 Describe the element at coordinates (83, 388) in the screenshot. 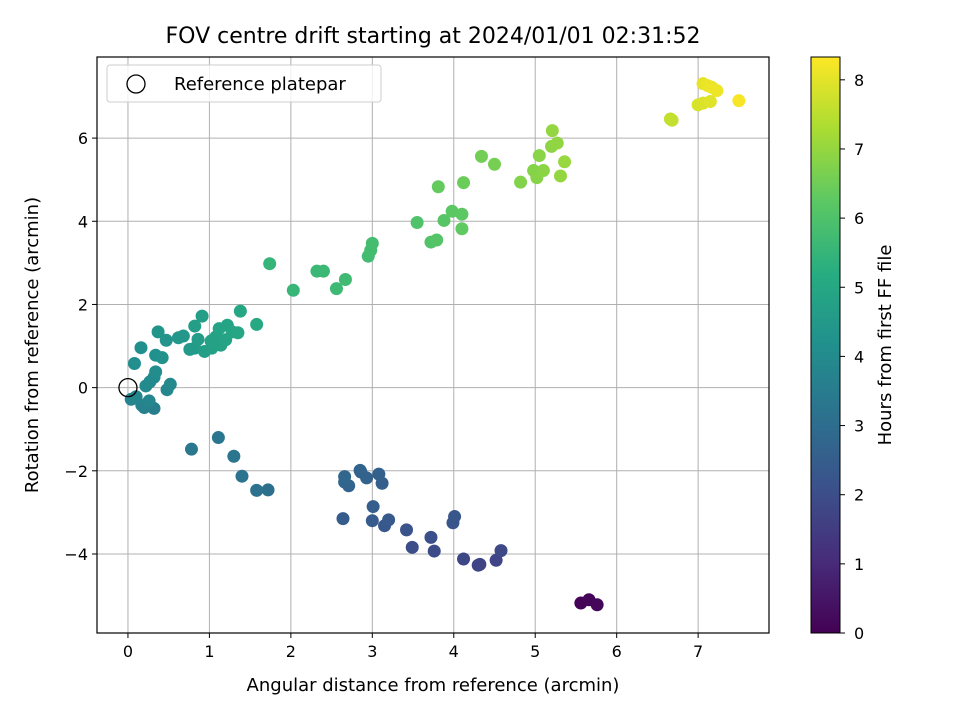

I see `y-tick-label: 0` at that location.